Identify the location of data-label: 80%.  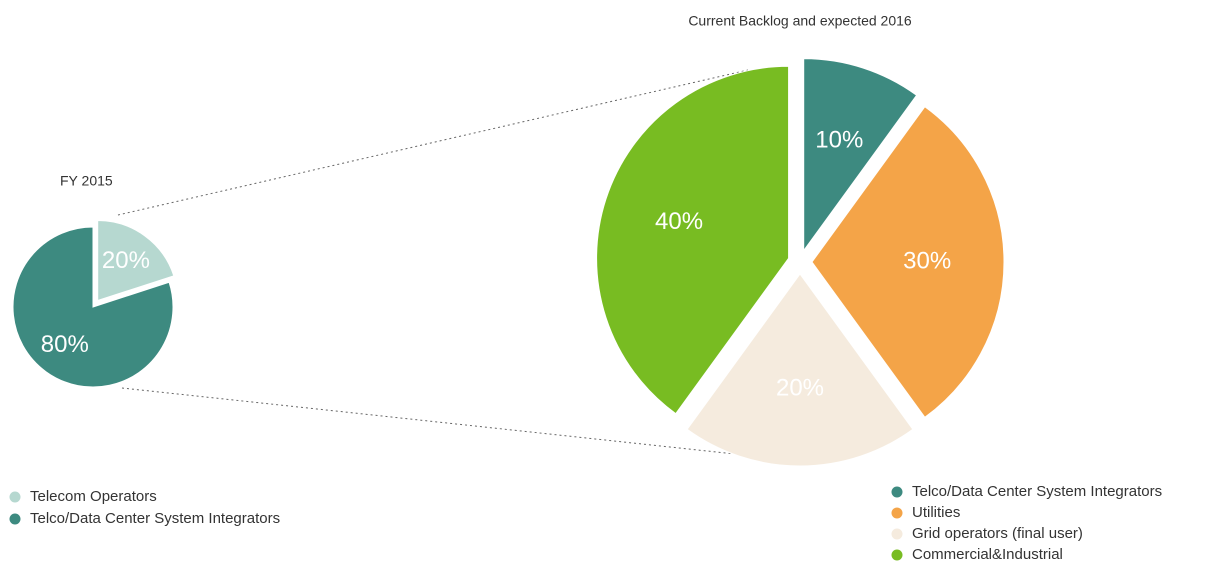
(65, 344).